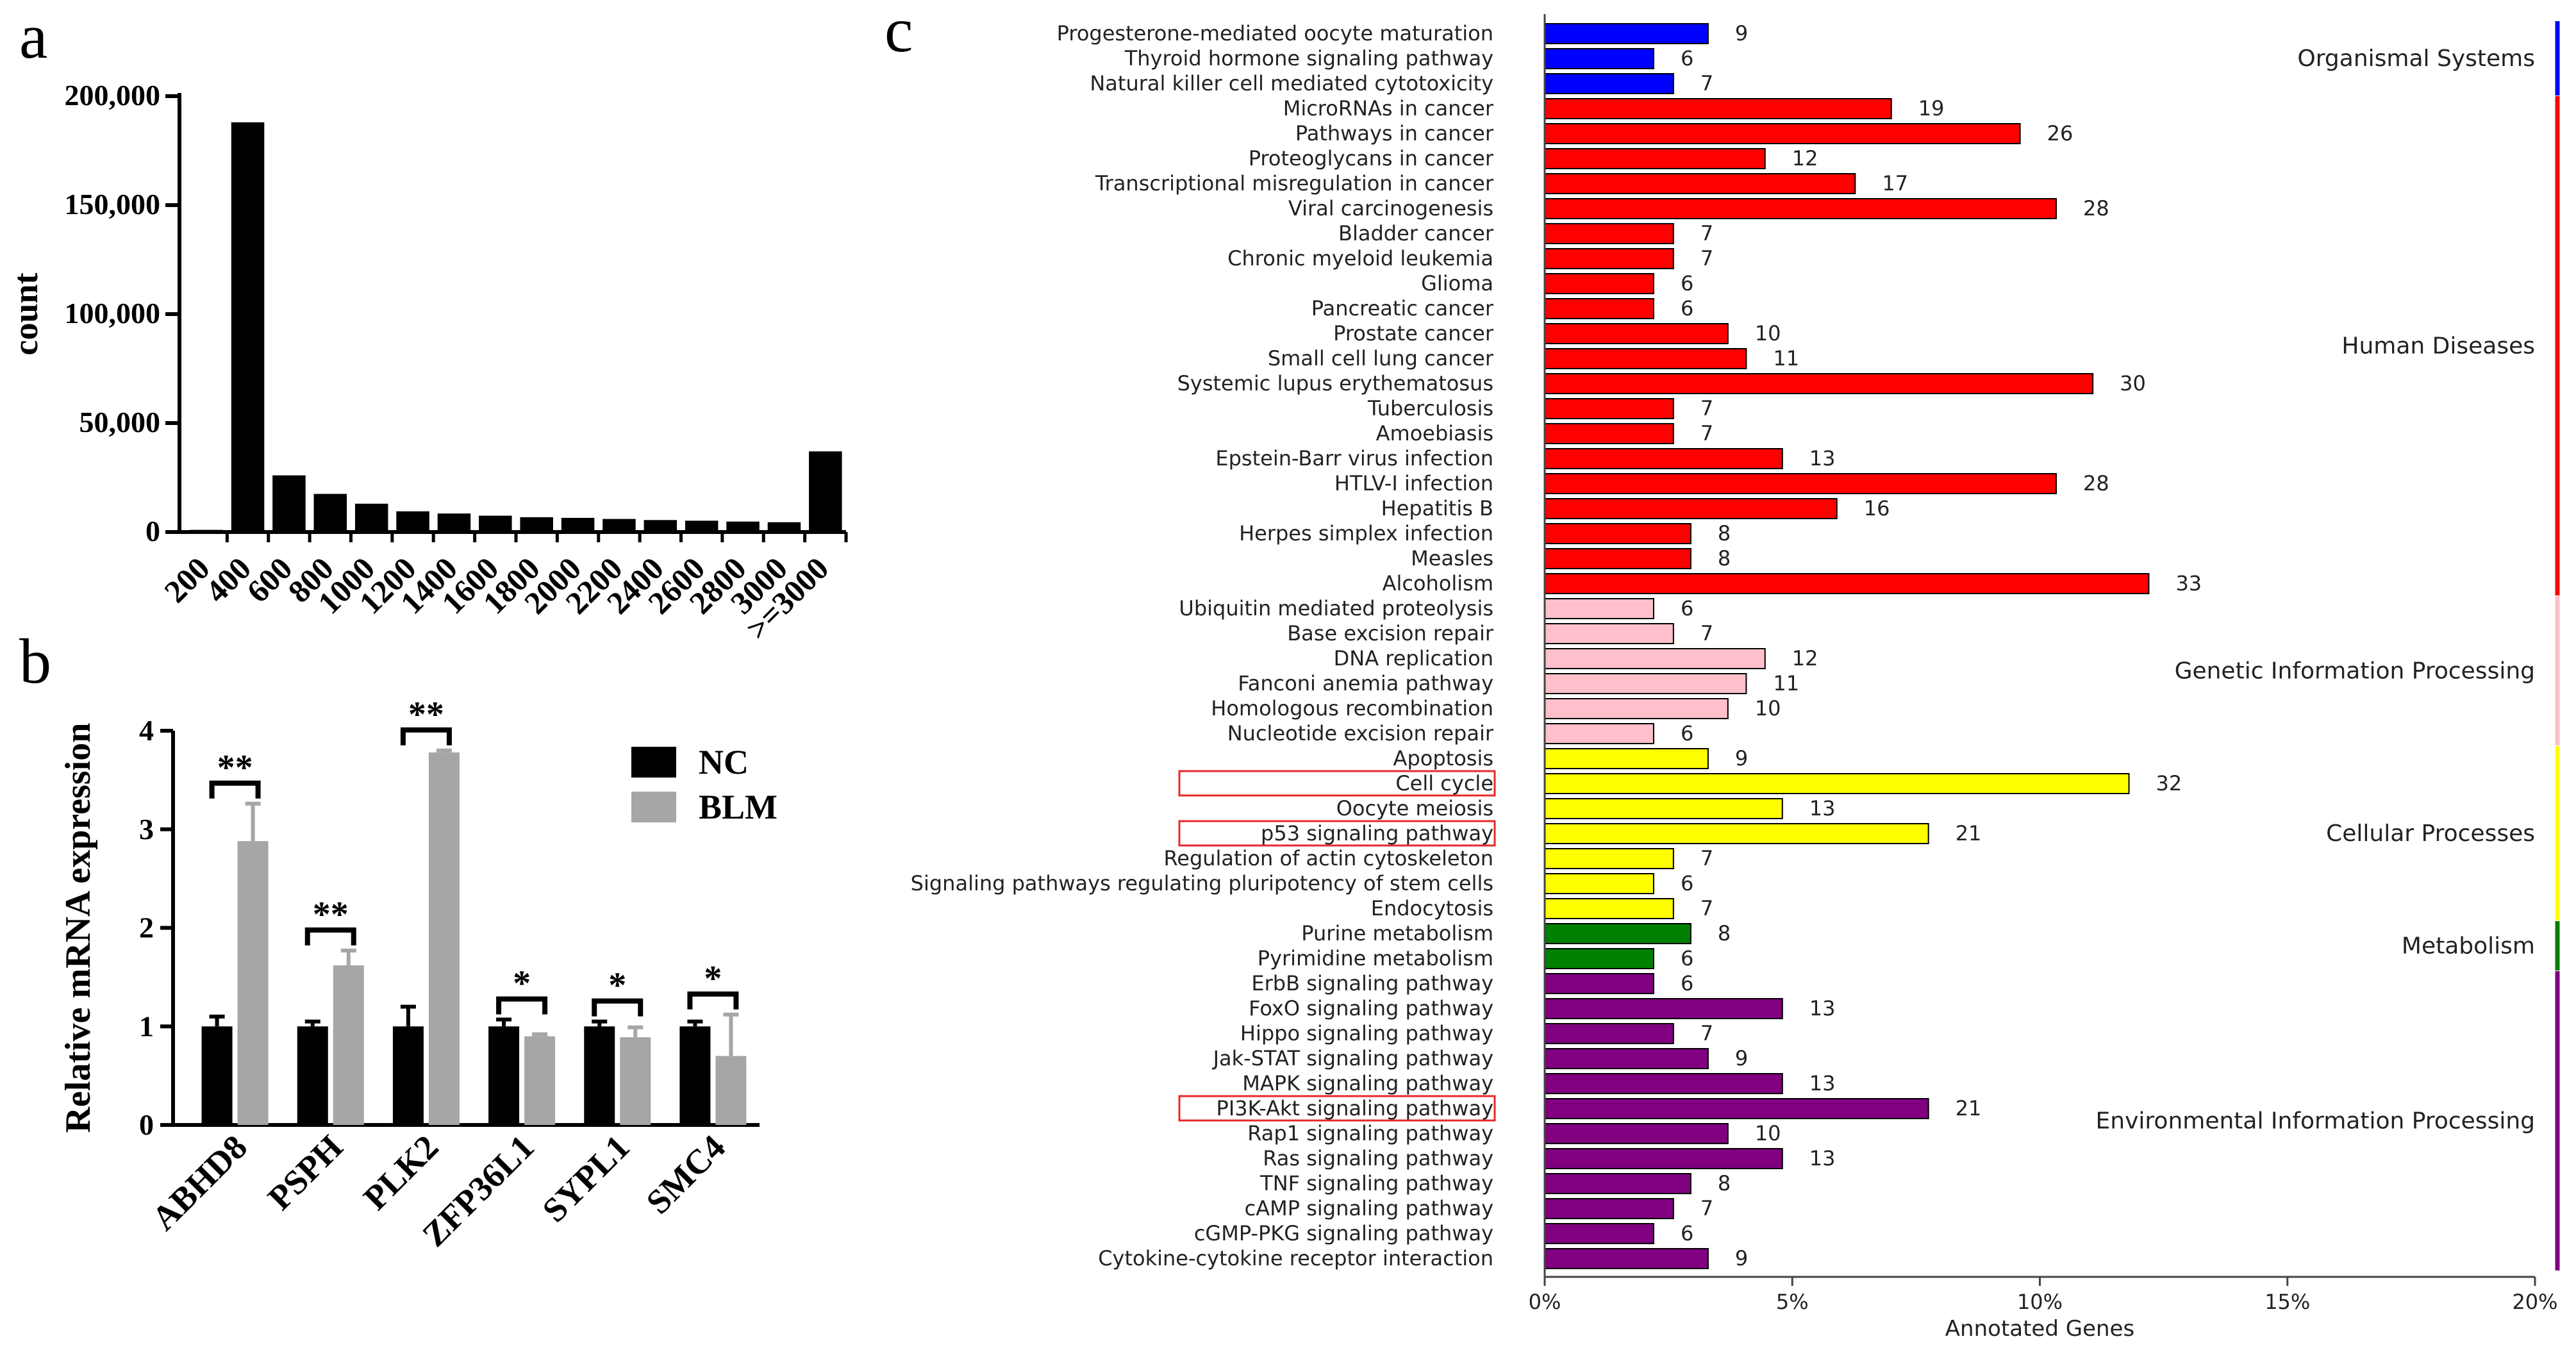 Image resolution: width=2576 pixels, height=1357 pixels. Describe the element at coordinates (617, 986) in the screenshot. I see `significance-marker: *` at that location.